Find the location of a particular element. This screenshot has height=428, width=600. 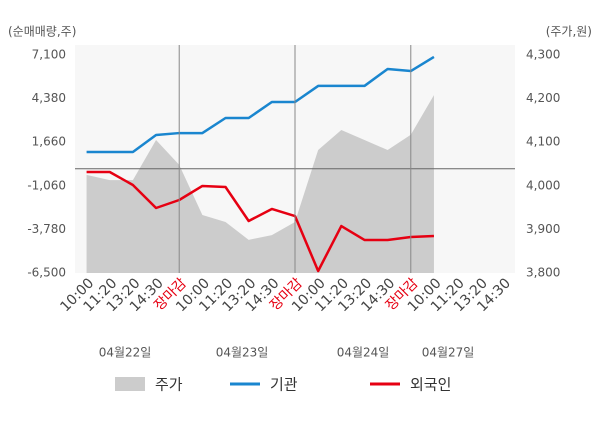

legend-label: 기관 is located at coordinates (284, 385).